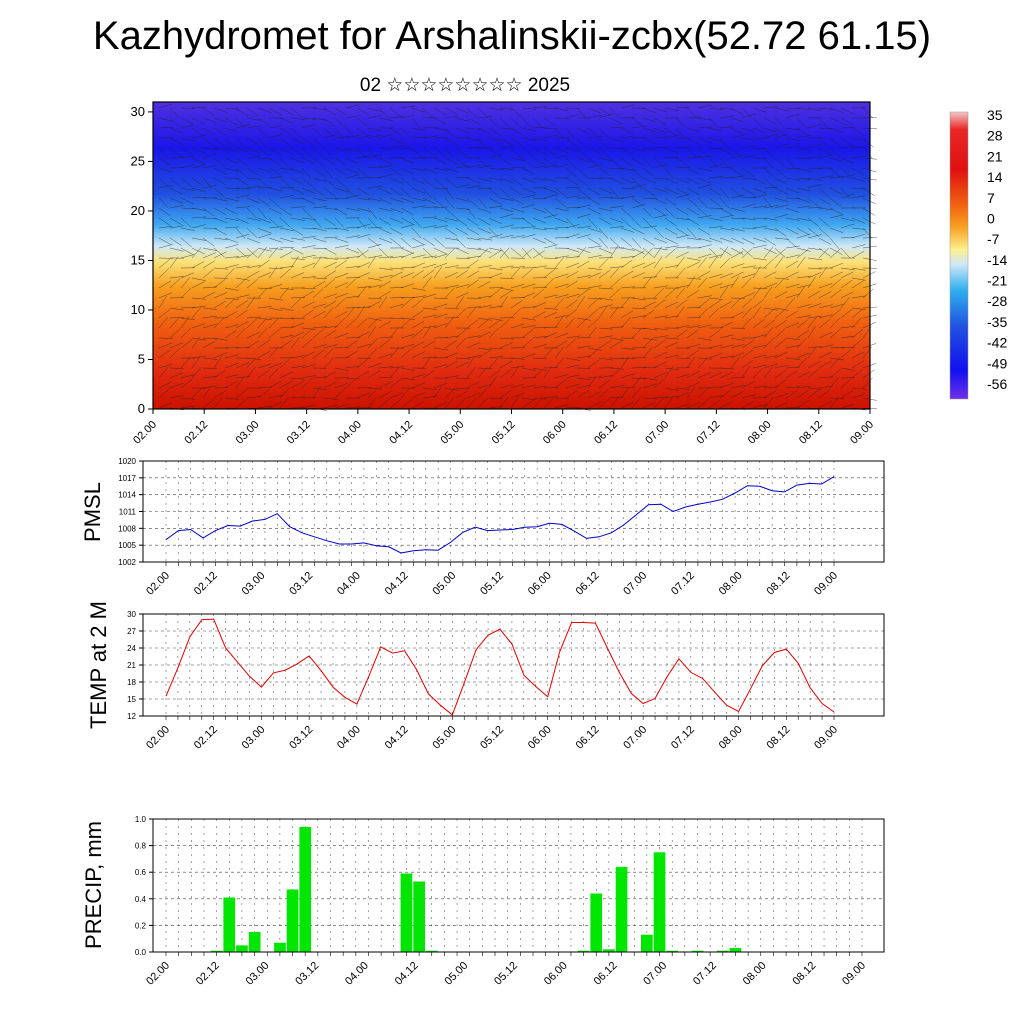  I want to click on colorbar-label: -21, so click(997, 281).